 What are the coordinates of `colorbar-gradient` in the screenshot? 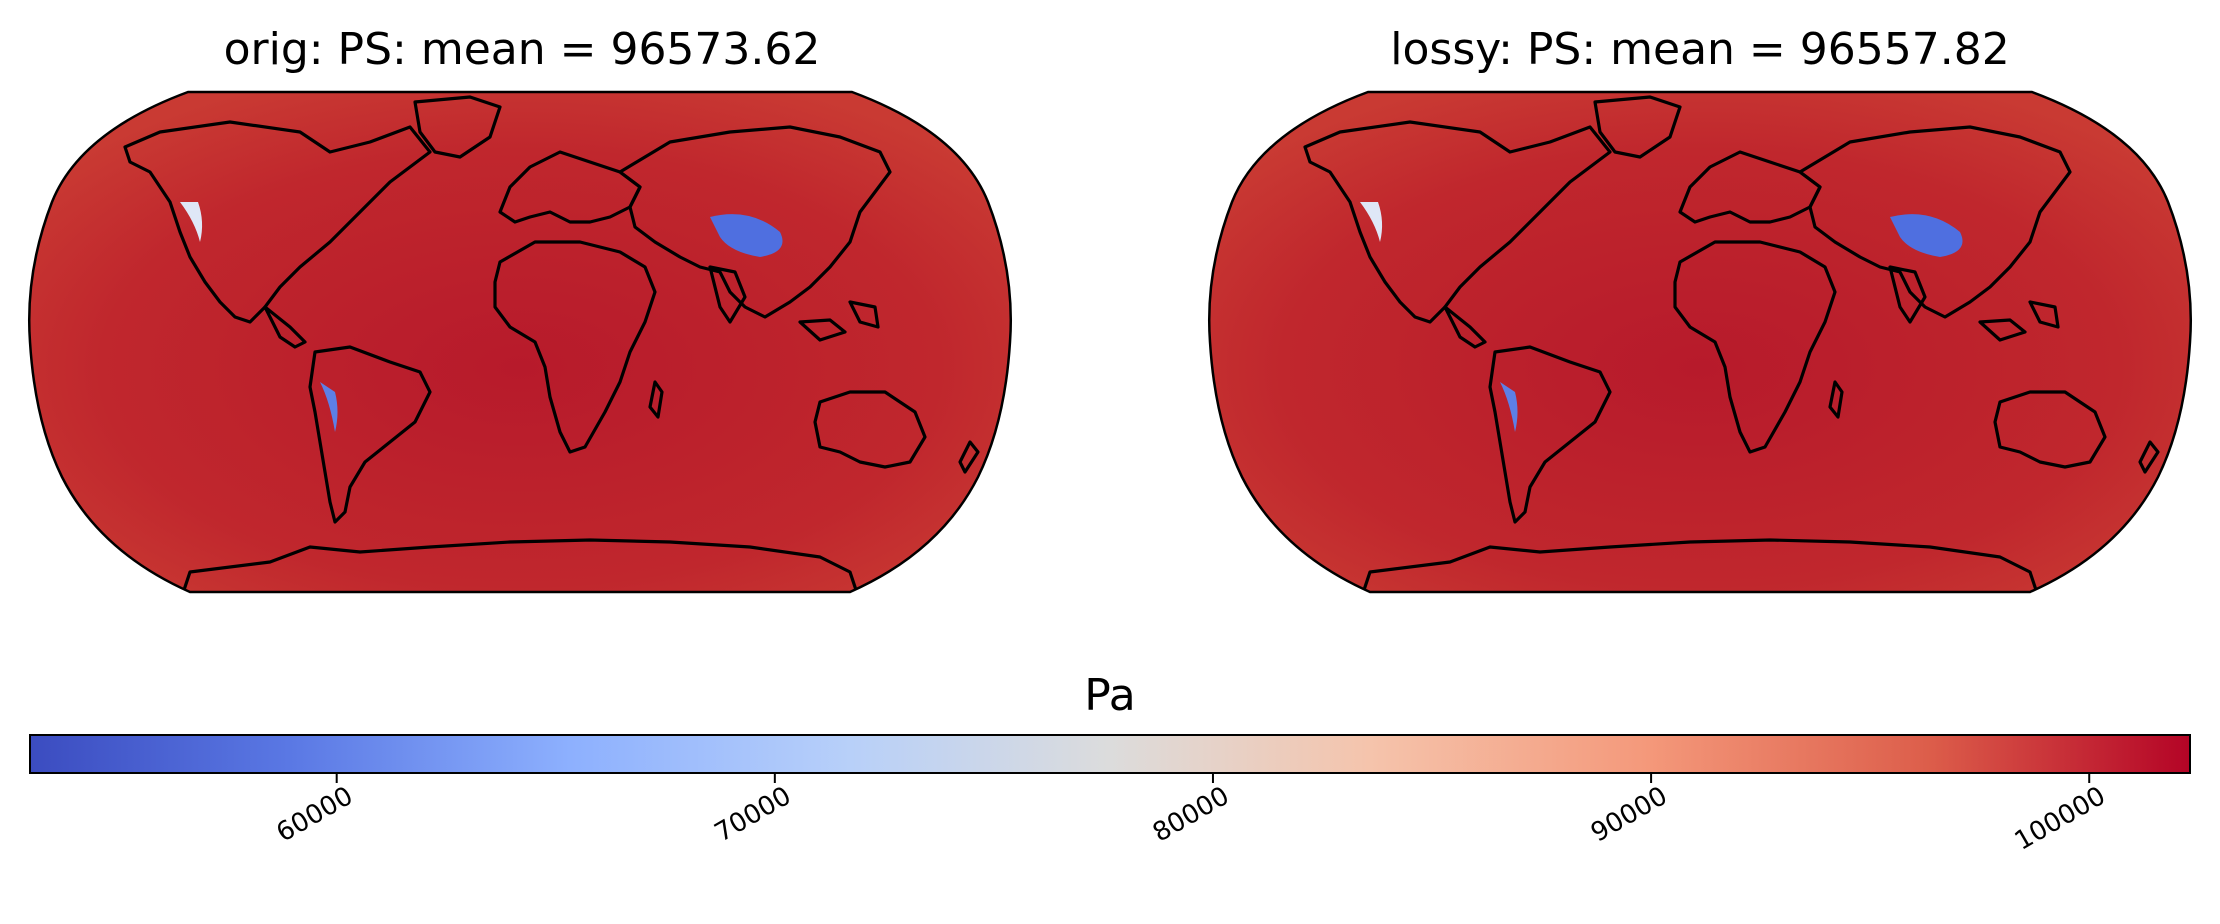 It's located at (1110, 754).